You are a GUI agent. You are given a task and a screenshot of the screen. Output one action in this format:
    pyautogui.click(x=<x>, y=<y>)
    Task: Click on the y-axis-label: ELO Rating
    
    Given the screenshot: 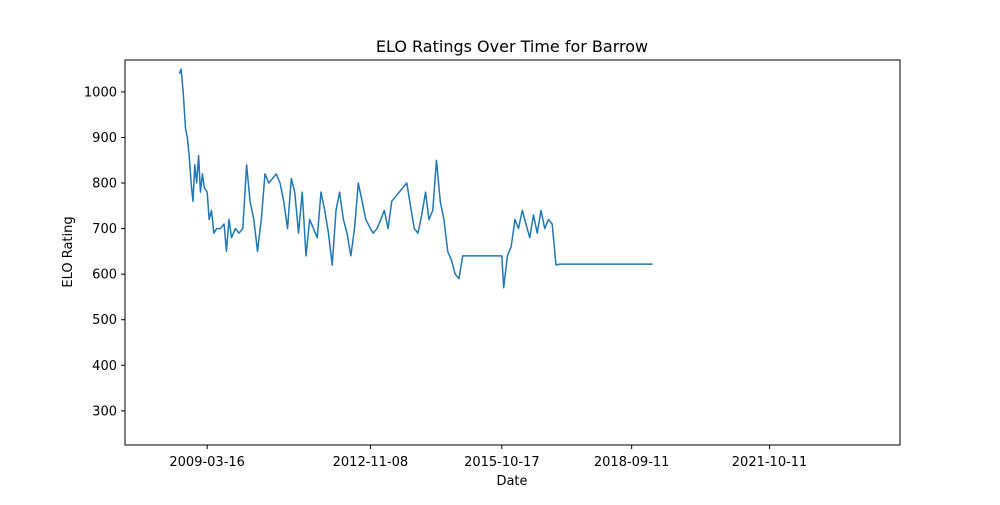 What is the action you would take?
    pyautogui.click(x=68, y=251)
    